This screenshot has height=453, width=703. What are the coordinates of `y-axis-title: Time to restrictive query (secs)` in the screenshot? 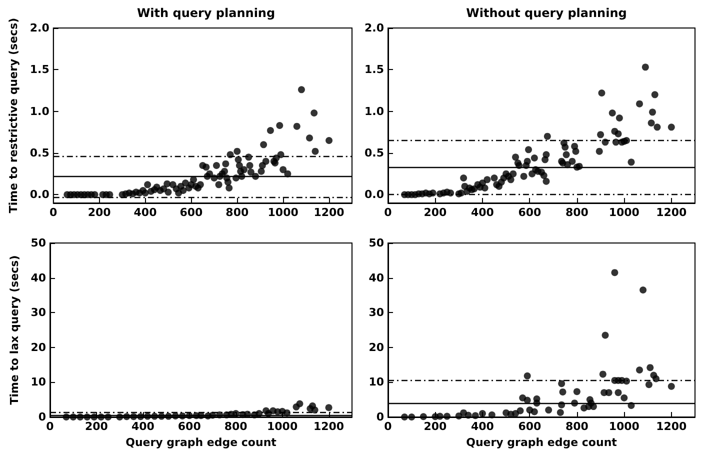 It's located at (13, 116).